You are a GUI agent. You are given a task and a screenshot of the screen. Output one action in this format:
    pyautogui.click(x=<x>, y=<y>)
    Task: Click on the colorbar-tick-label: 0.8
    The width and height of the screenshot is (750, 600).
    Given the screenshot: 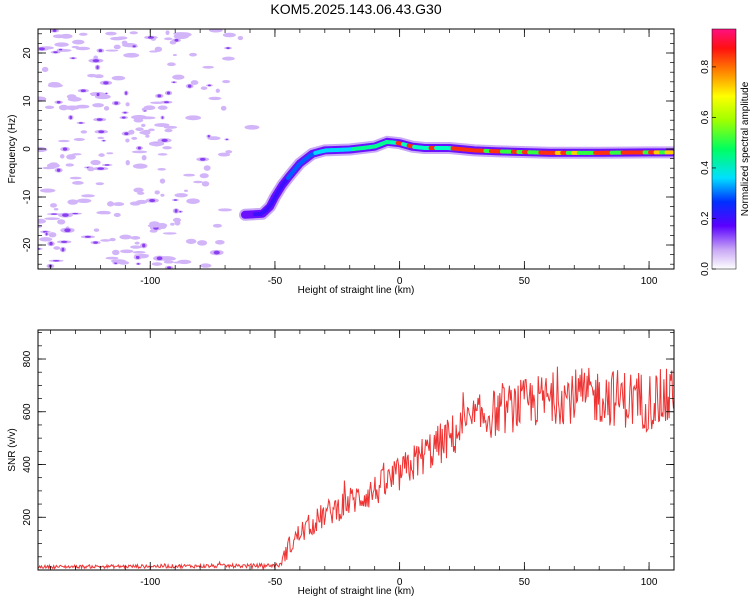 What is the action you would take?
    pyautogui.click(x=705, y=67)
    